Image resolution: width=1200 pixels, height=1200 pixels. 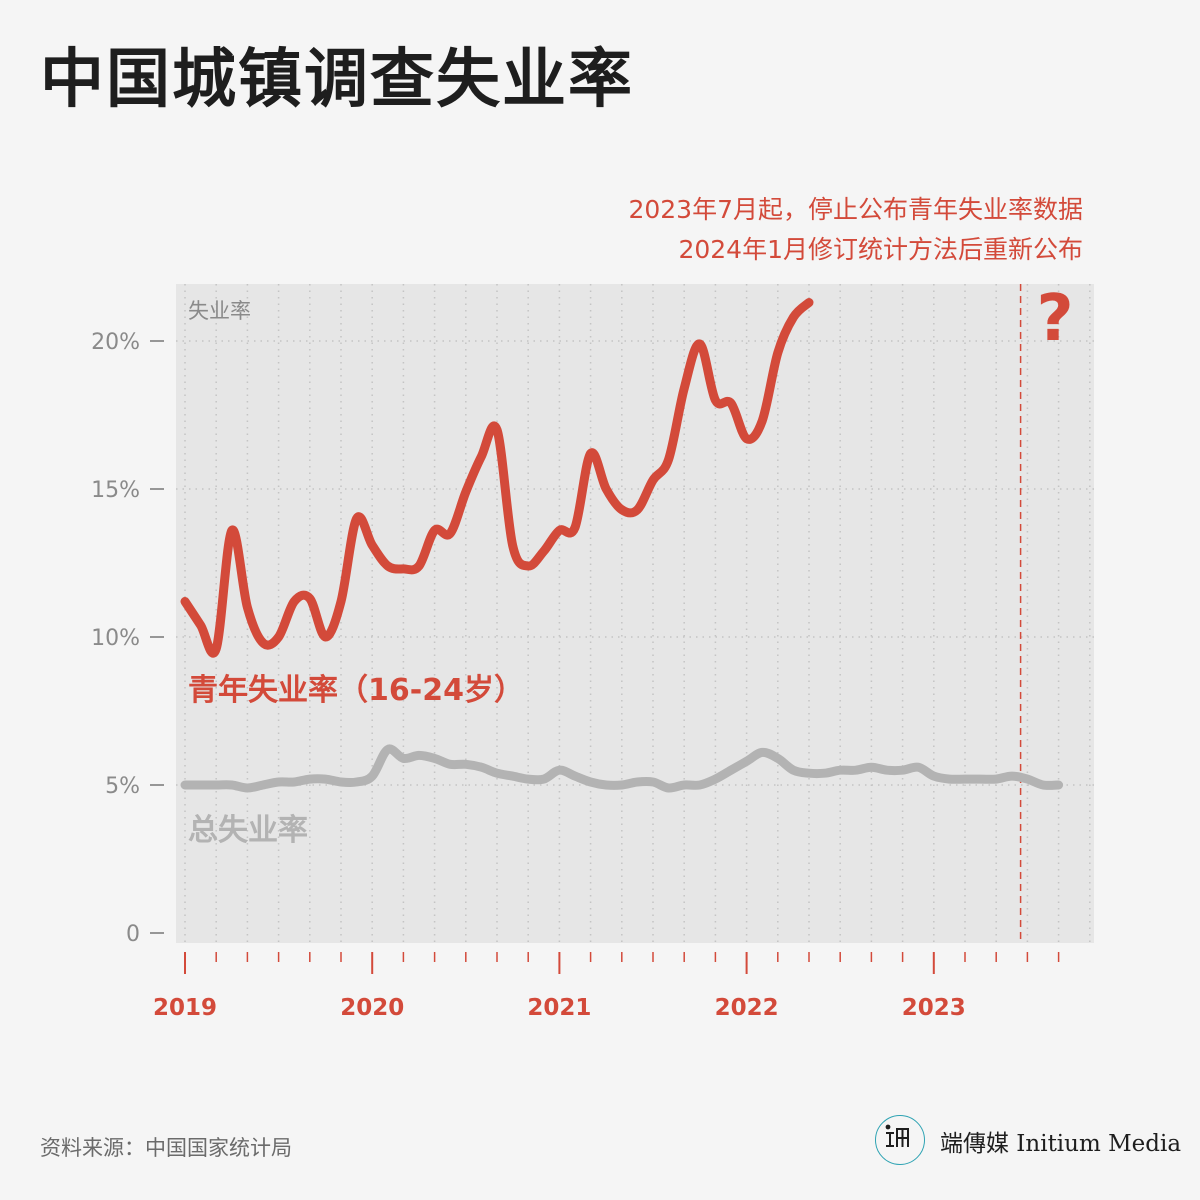 What do you see at coordinates (622, 768) in the screenshot?
I see `total-unemployment-line` at bounding box center [622, 768].